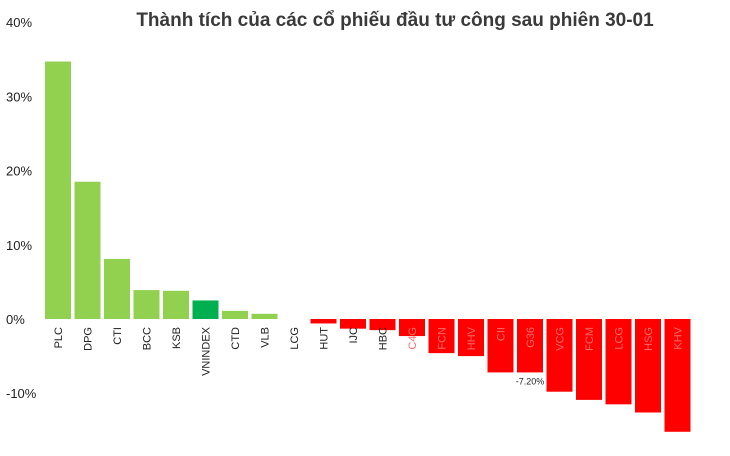 Image resolution: width=730 pixels, height=456 pixels. I want to click on x-tick-label: C4G, so click(413, 338).